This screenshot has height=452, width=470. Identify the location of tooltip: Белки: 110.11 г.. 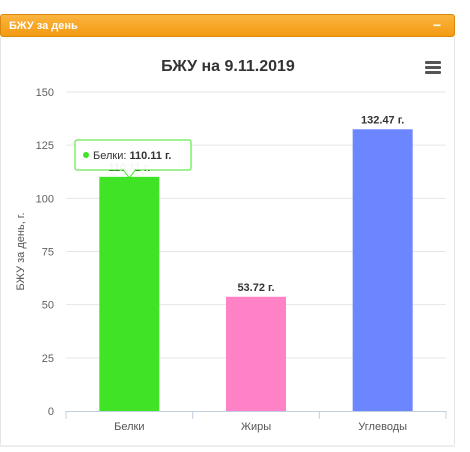
(133, 159).